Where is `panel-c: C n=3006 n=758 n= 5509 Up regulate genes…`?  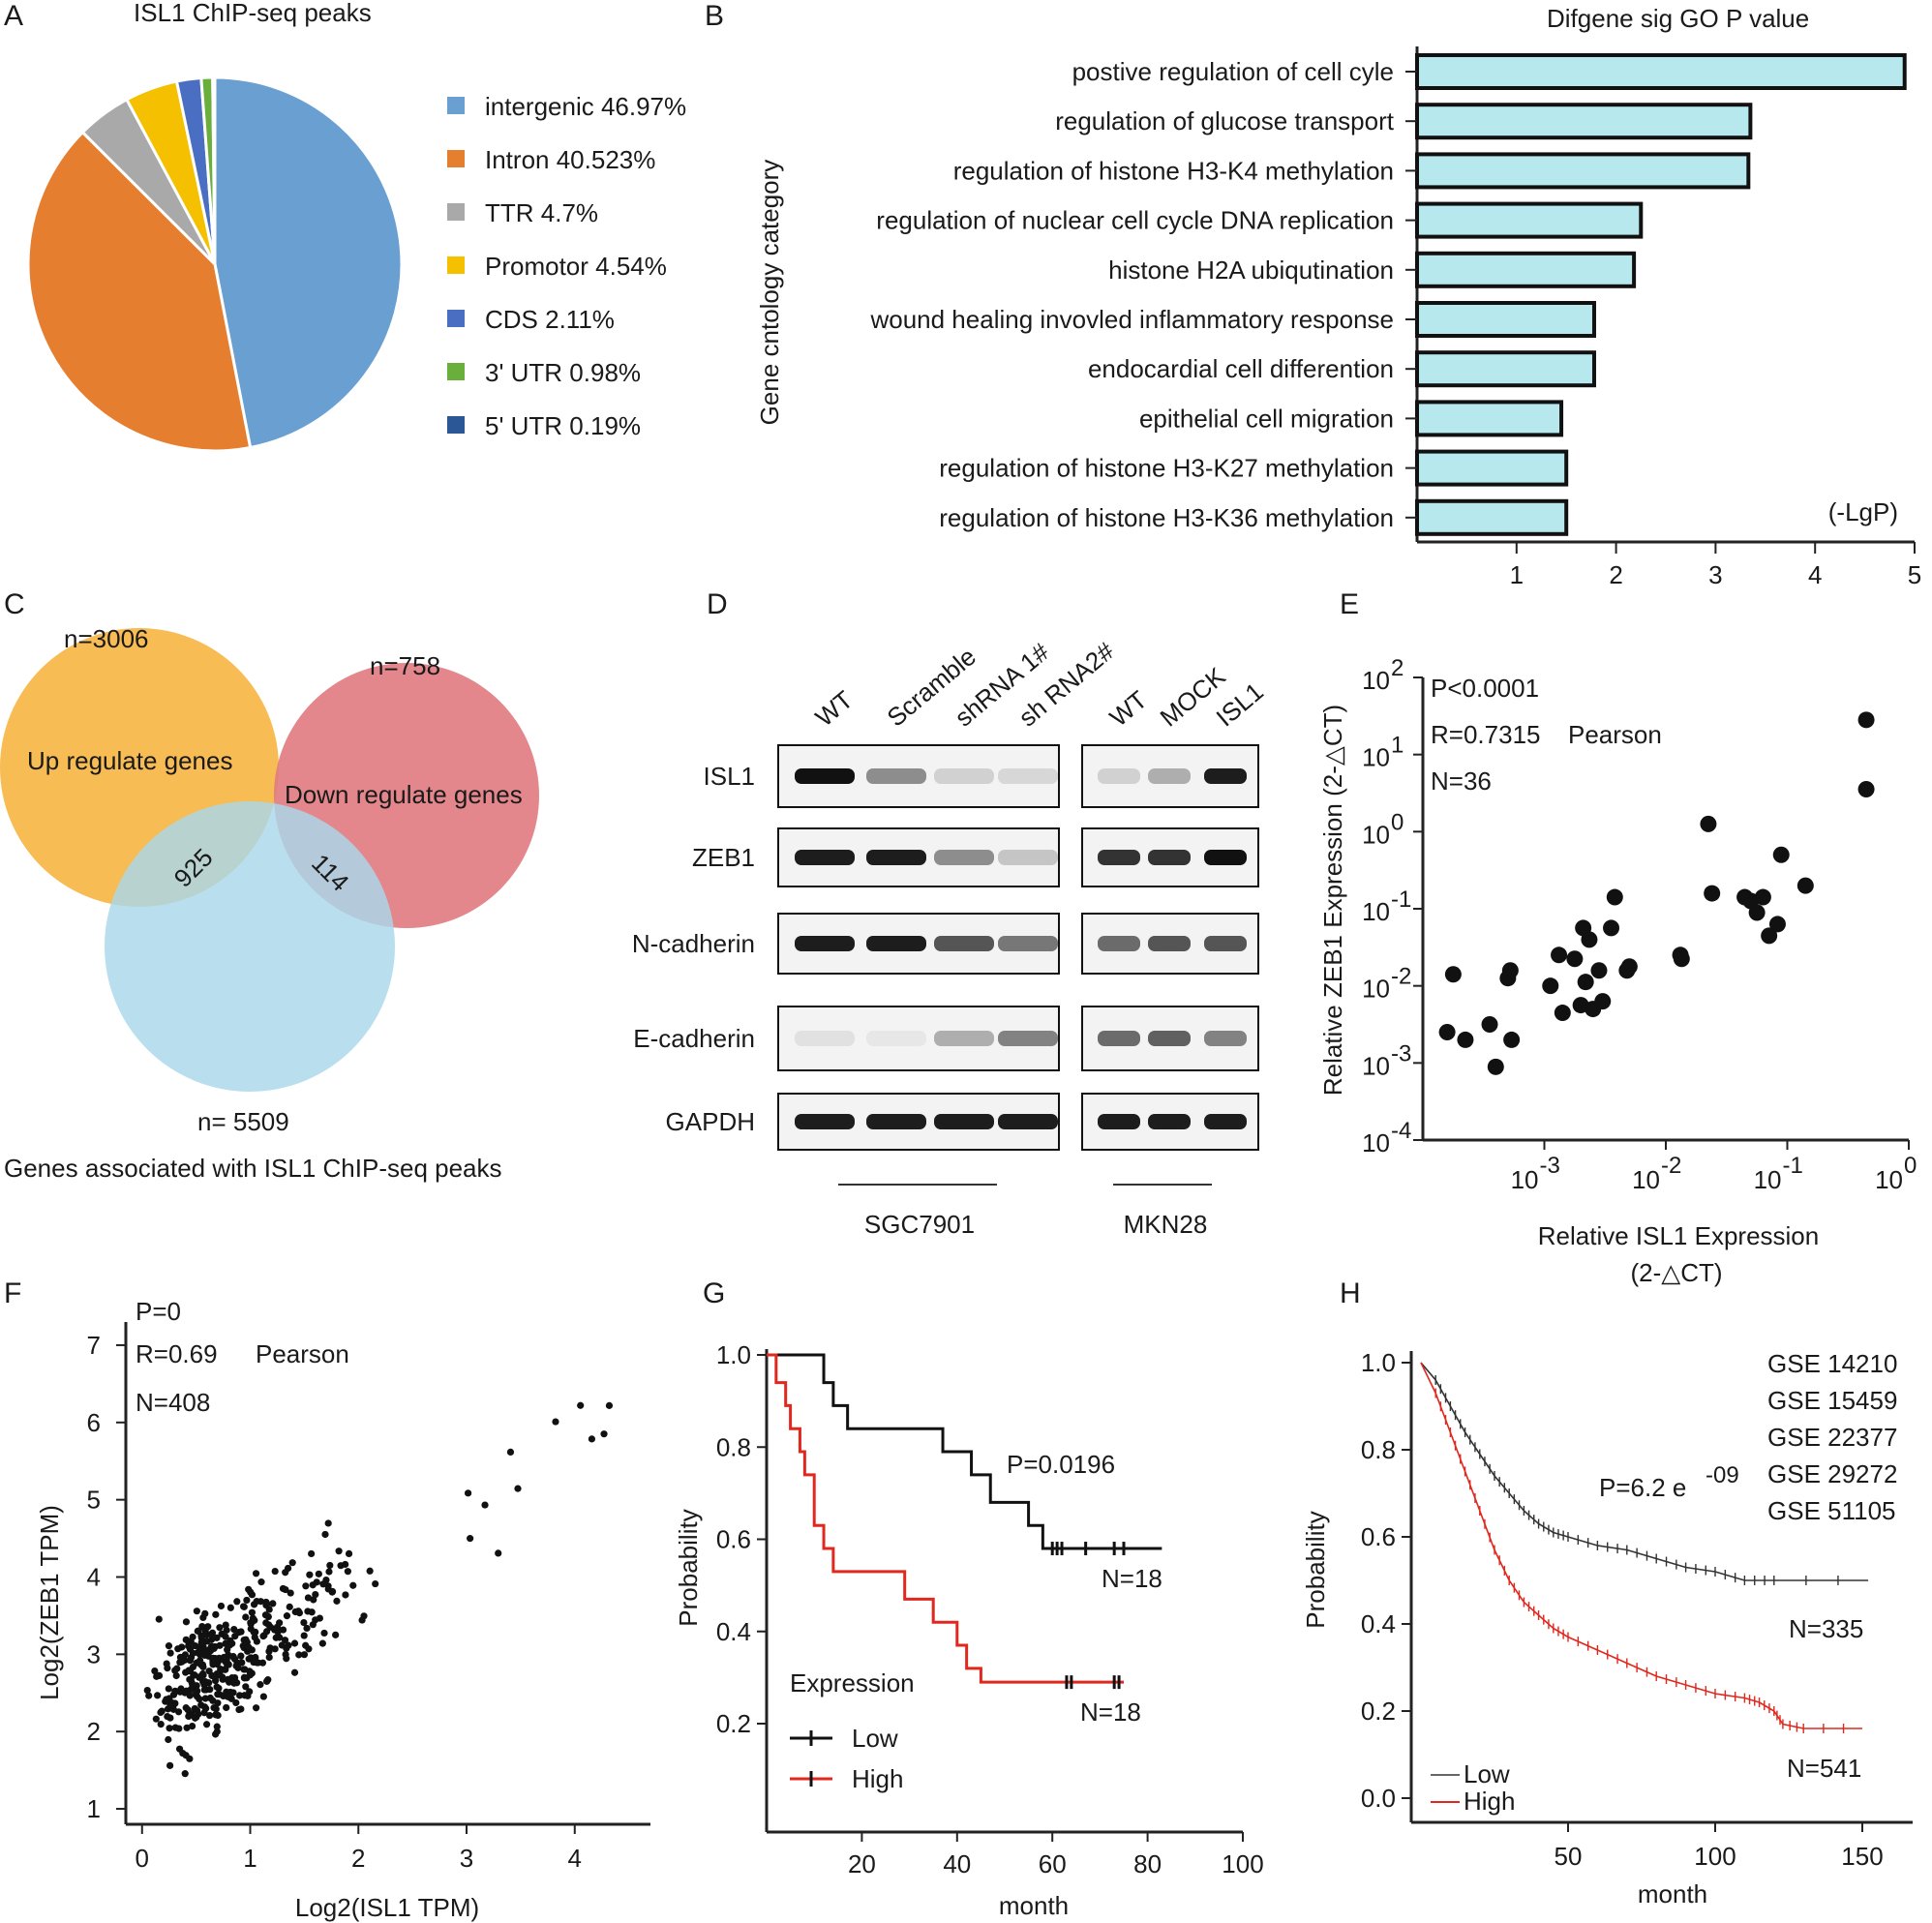 panel-c: C n=3006 n=758 n= 5509 Up regulate genes… is located at coordinates (269, 885).